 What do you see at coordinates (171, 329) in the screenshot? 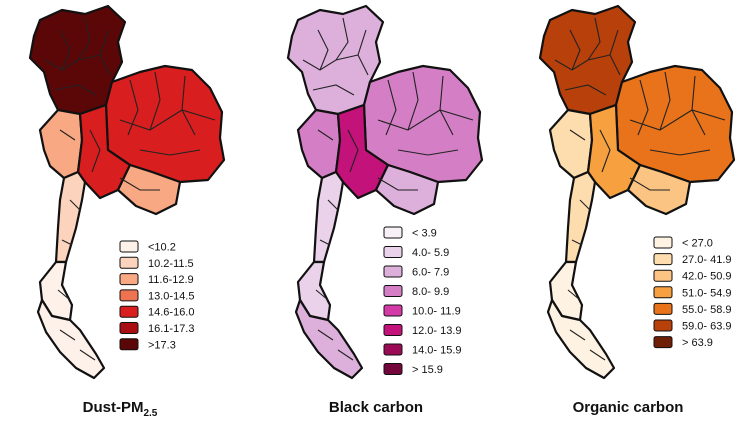
I see `legend-label: 16.1-17.3` at bounding box center [171, 329].